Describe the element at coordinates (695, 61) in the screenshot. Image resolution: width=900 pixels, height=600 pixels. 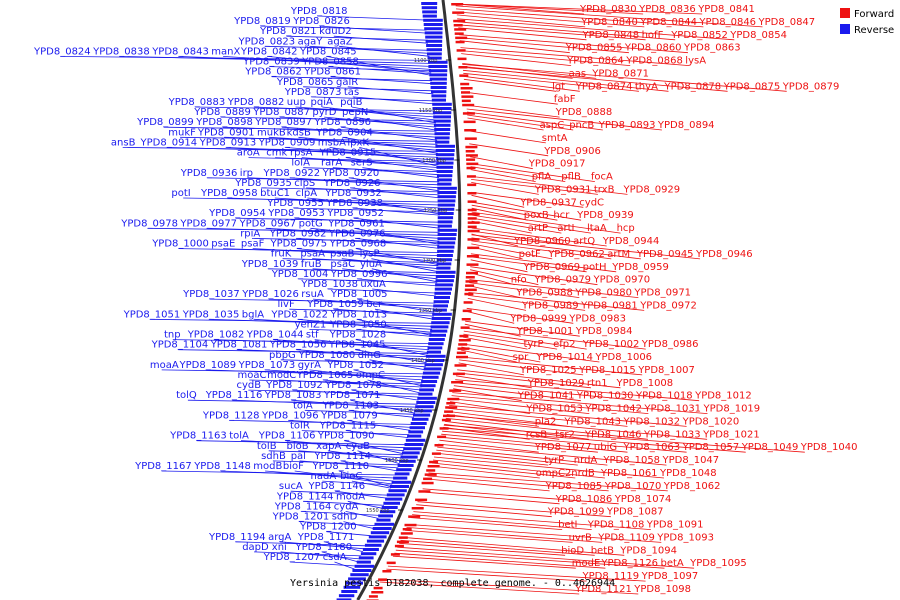
I see `forward-gene-label: lysA` at that location.